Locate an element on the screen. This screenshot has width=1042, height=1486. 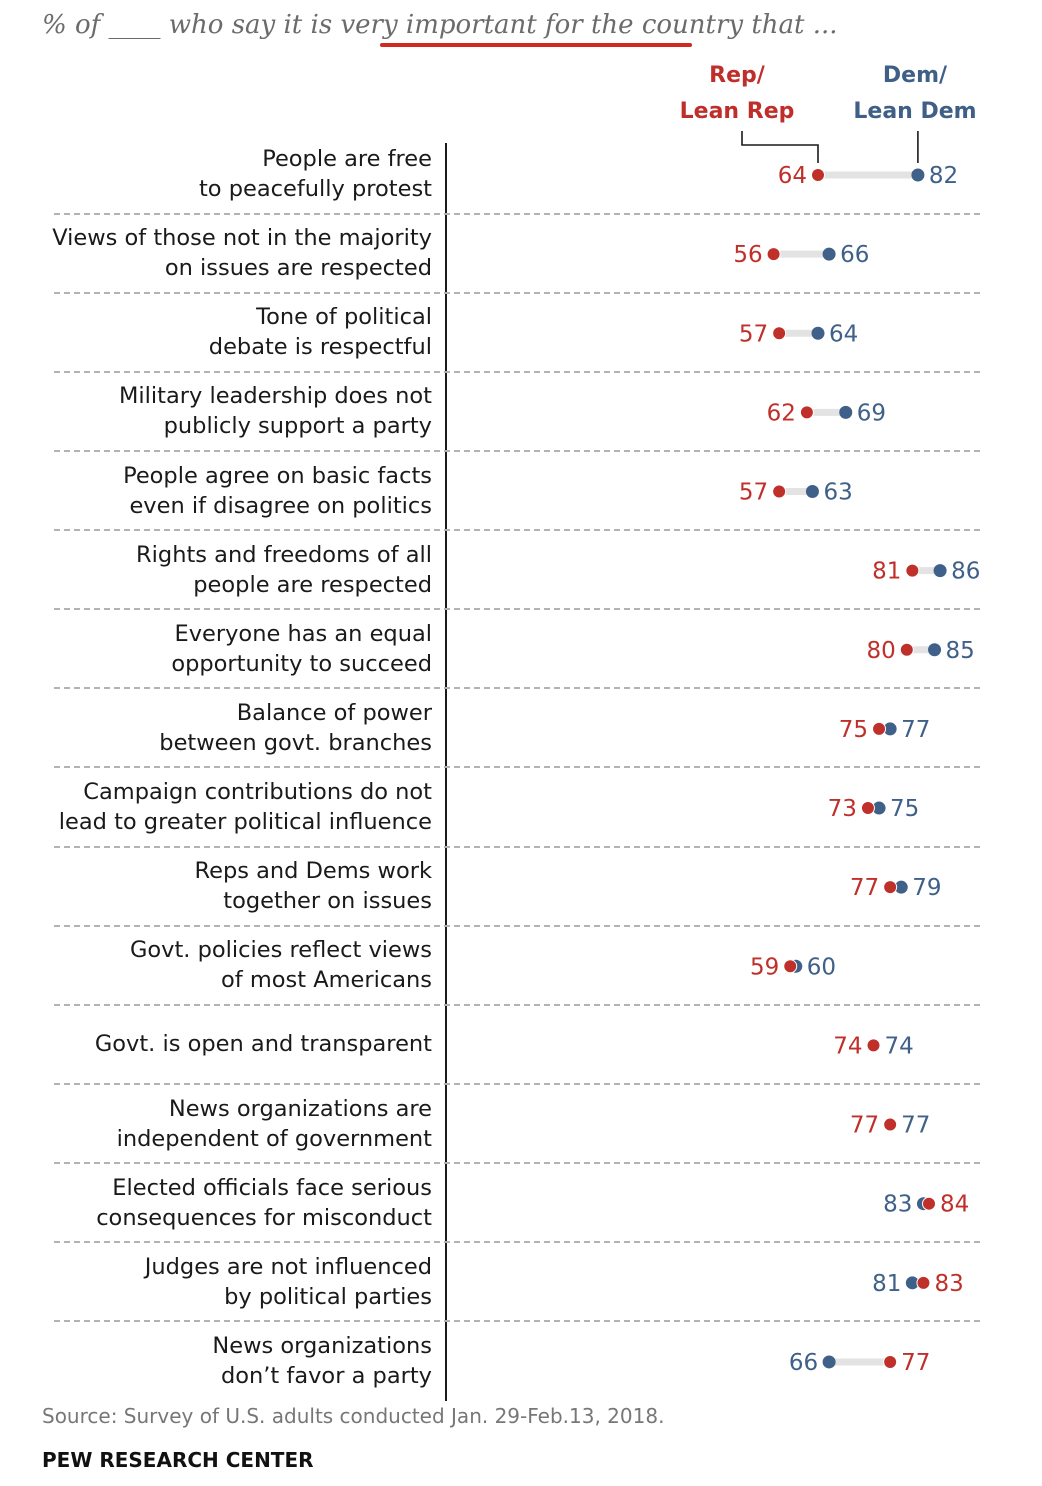
organization-name: PEW RESEARCH CENTER is located at coordinates (178, 1460).